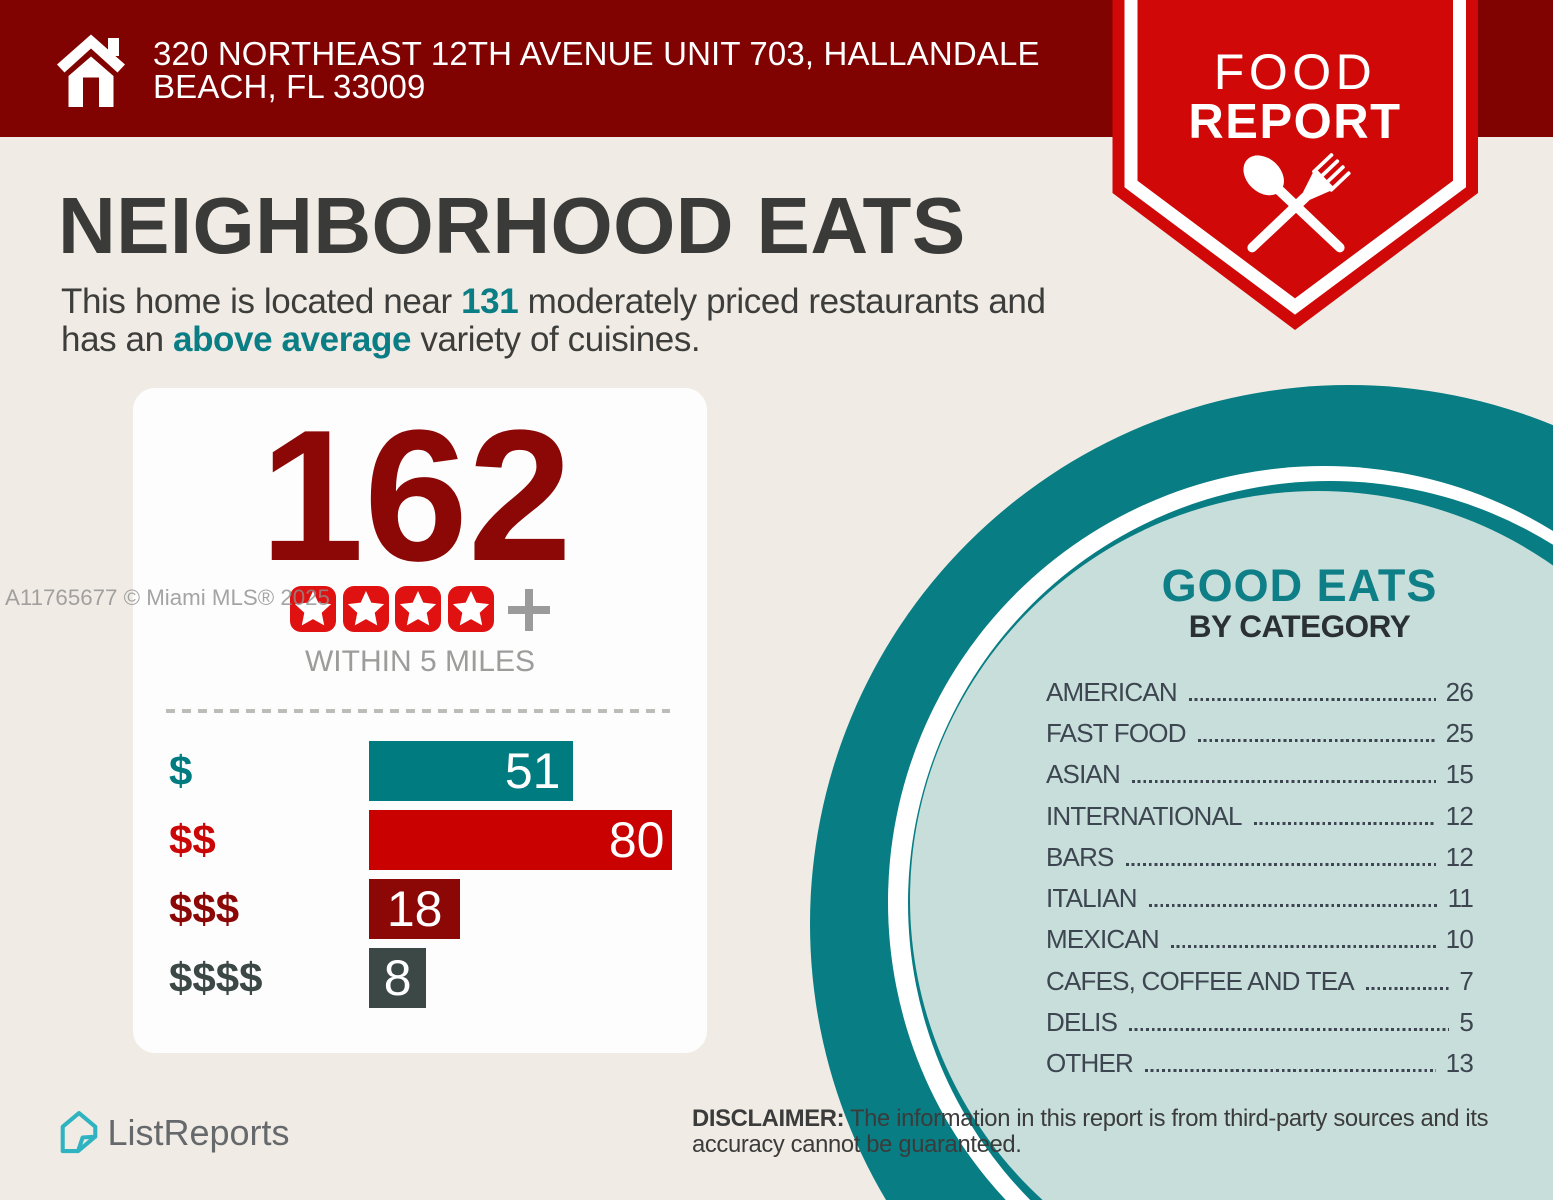 Image resolution: width=1553 pixels, height=1200 pixels. What do you see at coordinates (1294, 122) in the screenshot?
I see `svg-text: REPORT` at bounding box center [1294, 122].